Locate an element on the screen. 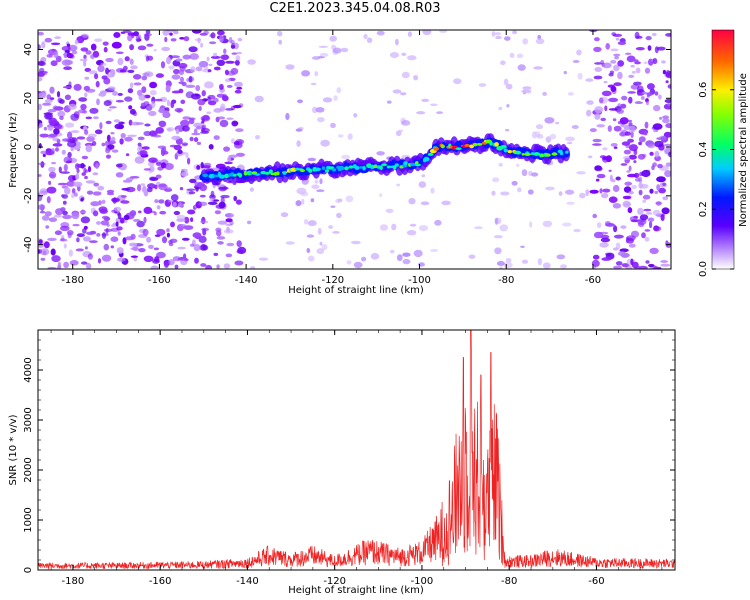 The width and height of the screenshot is (750, 600). x-tick-label: -180 is located at coordinates (72, 280).